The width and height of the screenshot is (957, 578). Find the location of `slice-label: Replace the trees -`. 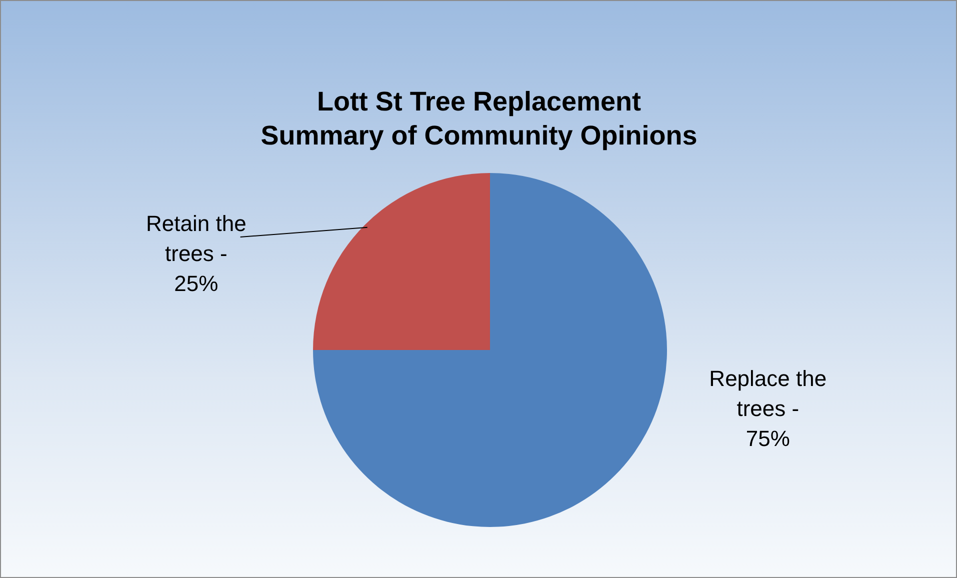

slice-label: Replace the trees - is located at coordinates (768, 394).